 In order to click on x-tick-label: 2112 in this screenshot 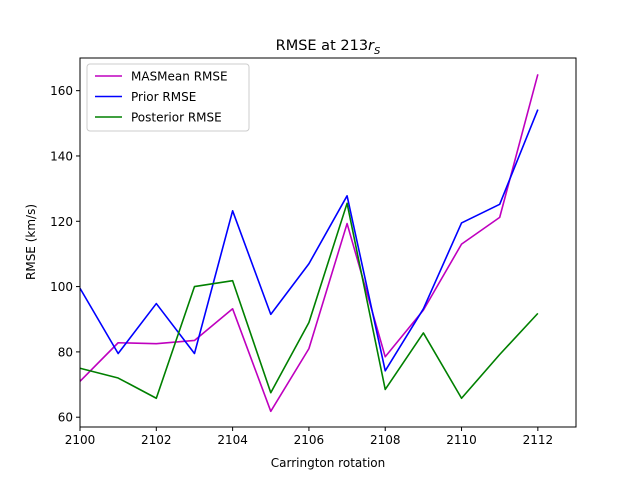, I will do `click(538, 440)`.